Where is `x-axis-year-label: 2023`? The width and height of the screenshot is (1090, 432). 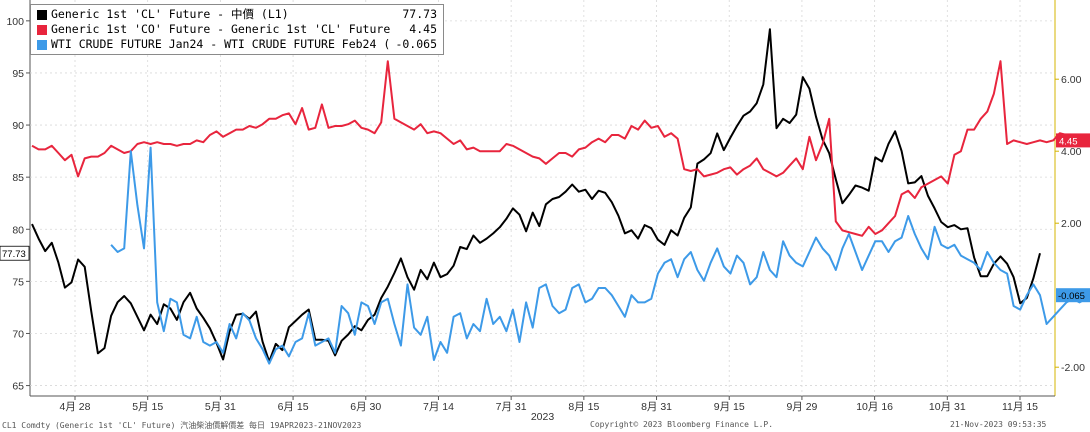 x-axis-year-label: 2023 is located at coordinates (543, 417).